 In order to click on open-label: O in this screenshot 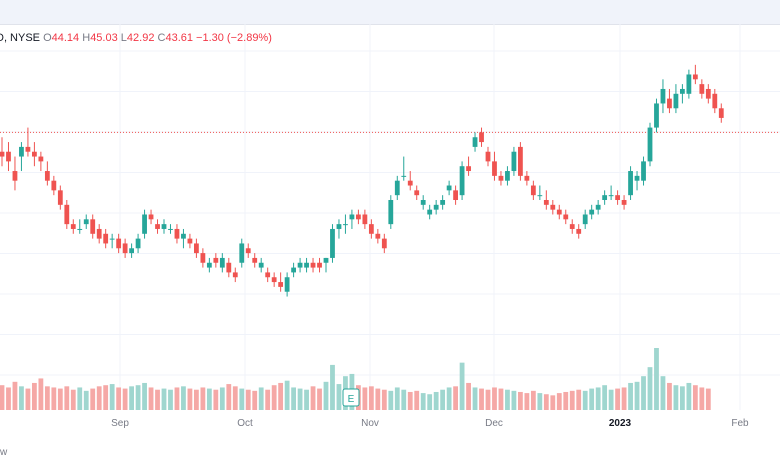, I will do `click(47, 38)`.